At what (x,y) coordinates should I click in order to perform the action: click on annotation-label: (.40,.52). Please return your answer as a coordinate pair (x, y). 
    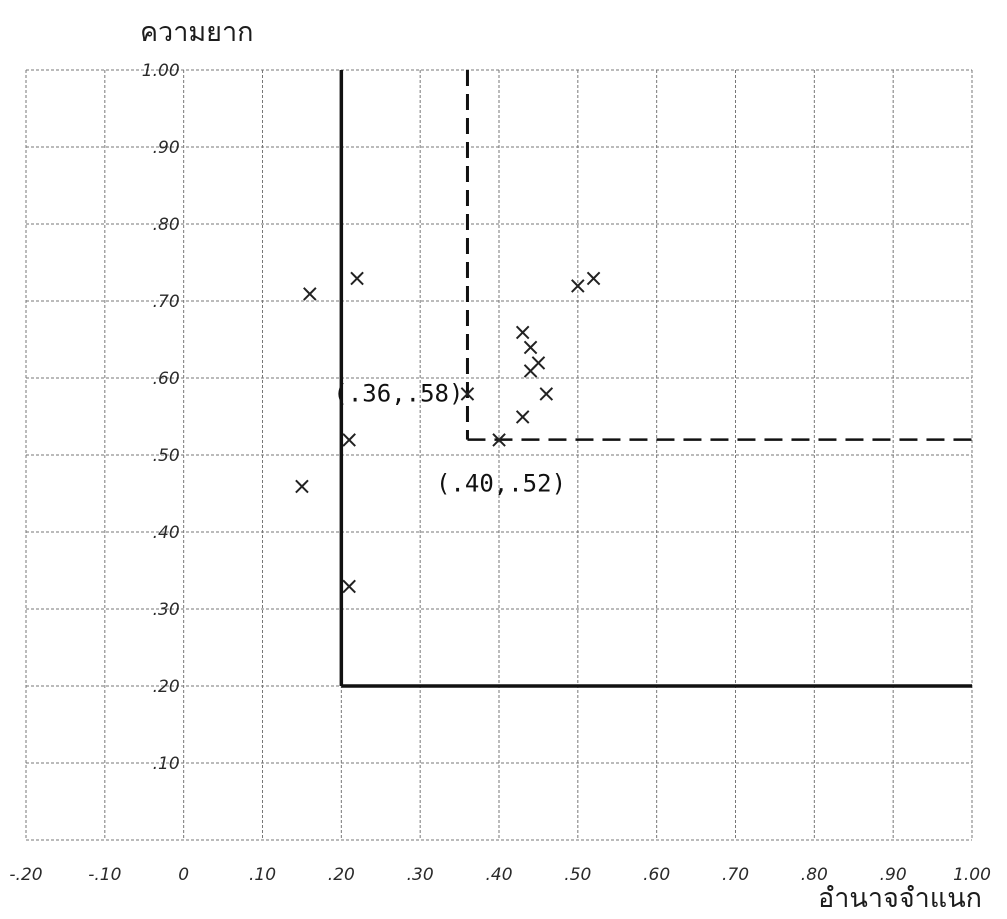
    Looking at the image, I should click on (501, 484).